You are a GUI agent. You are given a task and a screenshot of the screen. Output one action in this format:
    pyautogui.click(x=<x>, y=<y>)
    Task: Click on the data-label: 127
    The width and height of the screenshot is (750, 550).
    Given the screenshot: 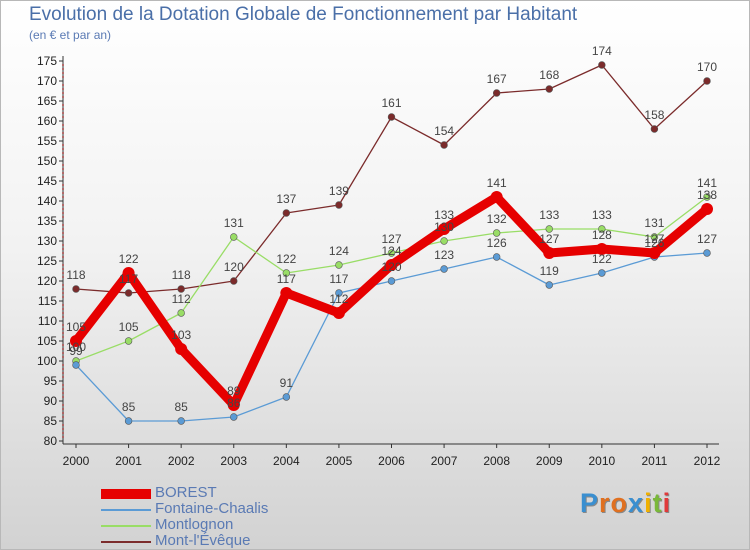 What is the action you would take?
    pyautogui.click(x=549, y=239)
    